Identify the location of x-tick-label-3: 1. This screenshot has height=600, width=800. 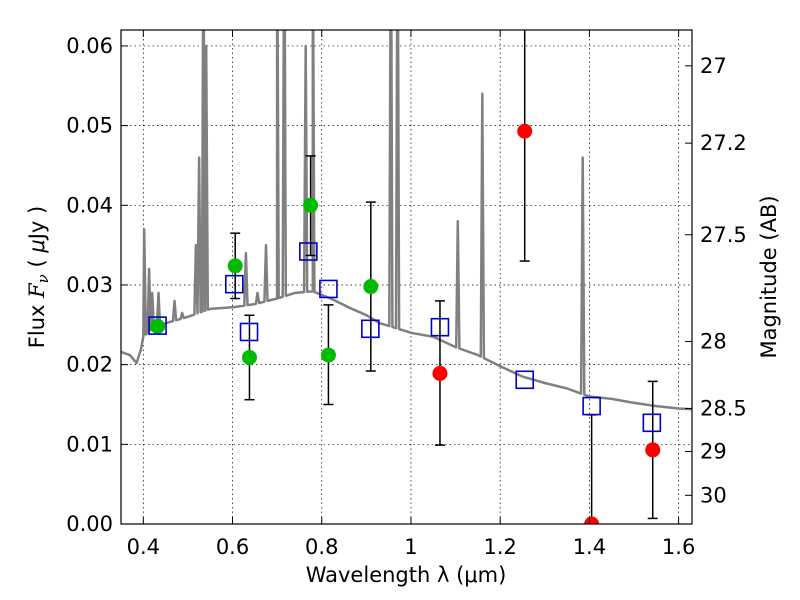
(410, 547).